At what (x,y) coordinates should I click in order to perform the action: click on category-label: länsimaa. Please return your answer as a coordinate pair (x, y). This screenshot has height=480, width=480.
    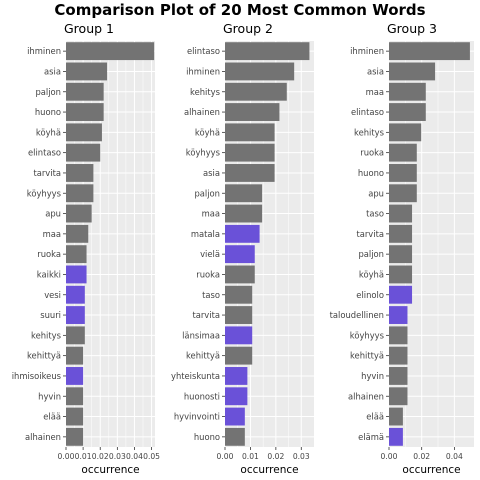
    Looking at the image, I should click on (201, 335).